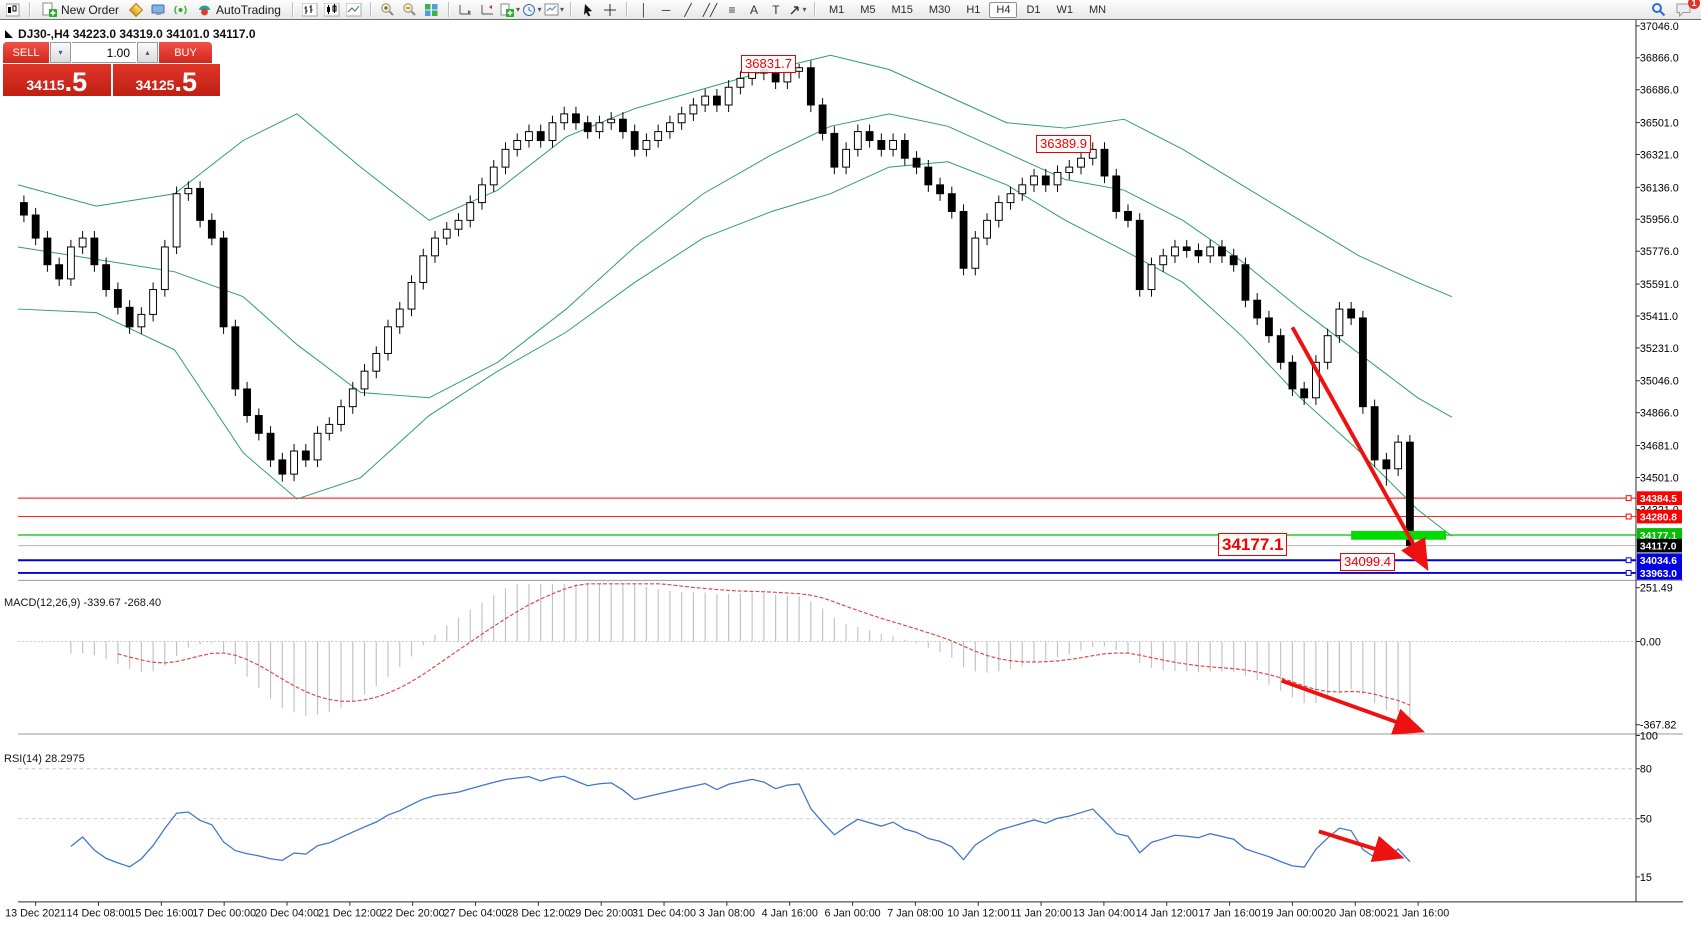  Describe the element at coordinates (532, 10) in the screenshot. I see `period-clock-icon: ▾` at that location.